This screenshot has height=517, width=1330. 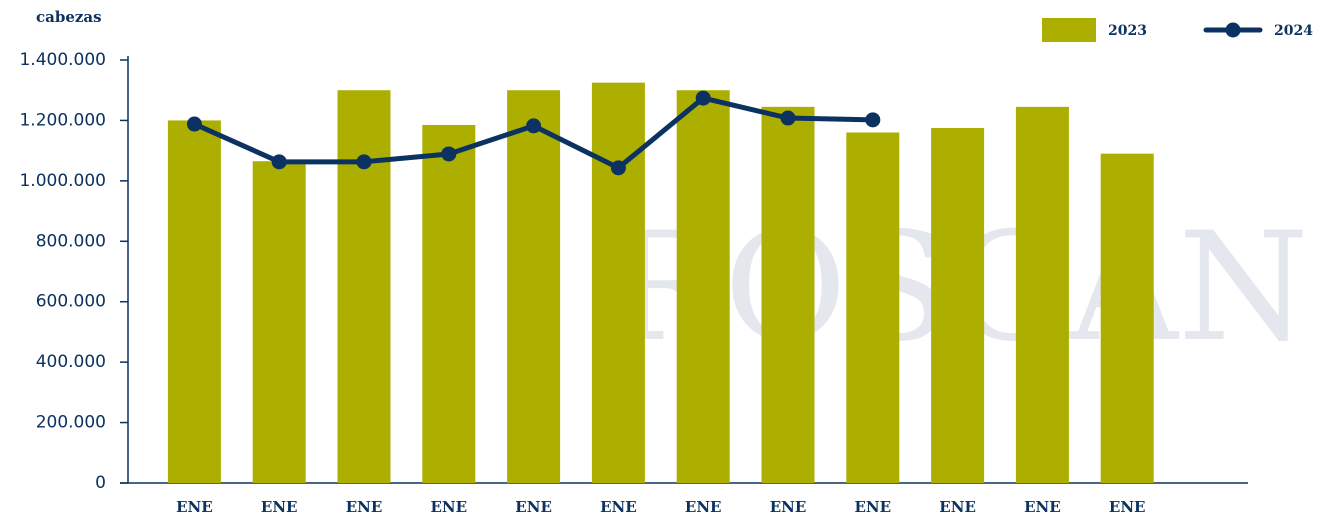 I want to click on legend-label: 2024, so click(x=1293, y=31).